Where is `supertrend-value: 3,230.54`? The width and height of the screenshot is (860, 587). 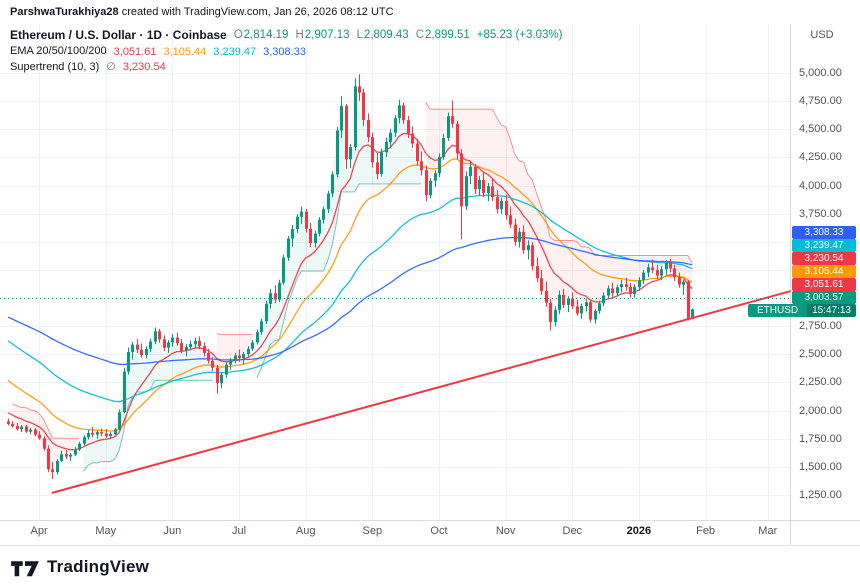 supertrend-value: 3,230.54 is located at coordinates (144, 67).